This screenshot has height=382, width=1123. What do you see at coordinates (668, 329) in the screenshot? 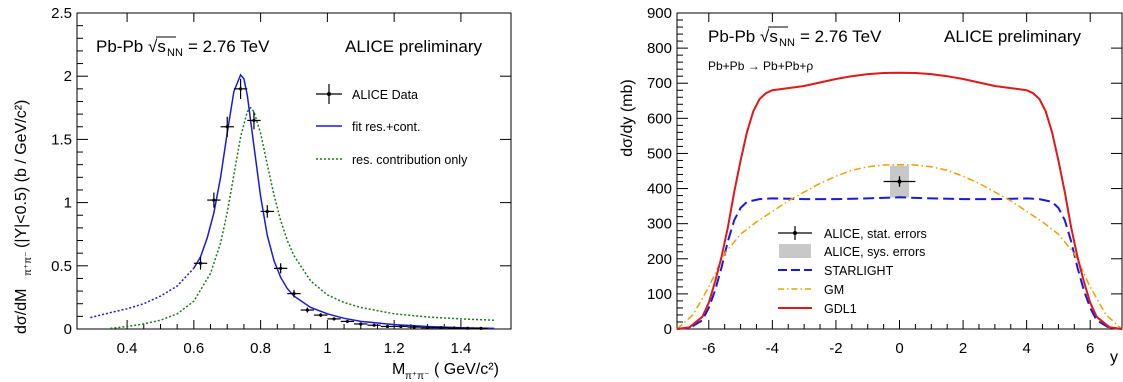
I see `right-ytick-label: 0` at bounding box center [668, 329].